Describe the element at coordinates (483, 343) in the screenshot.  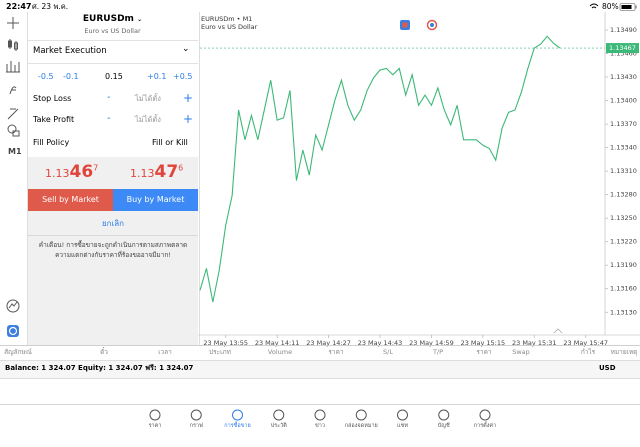
I see `x-tick-label: 23 May 15:15` at that location.